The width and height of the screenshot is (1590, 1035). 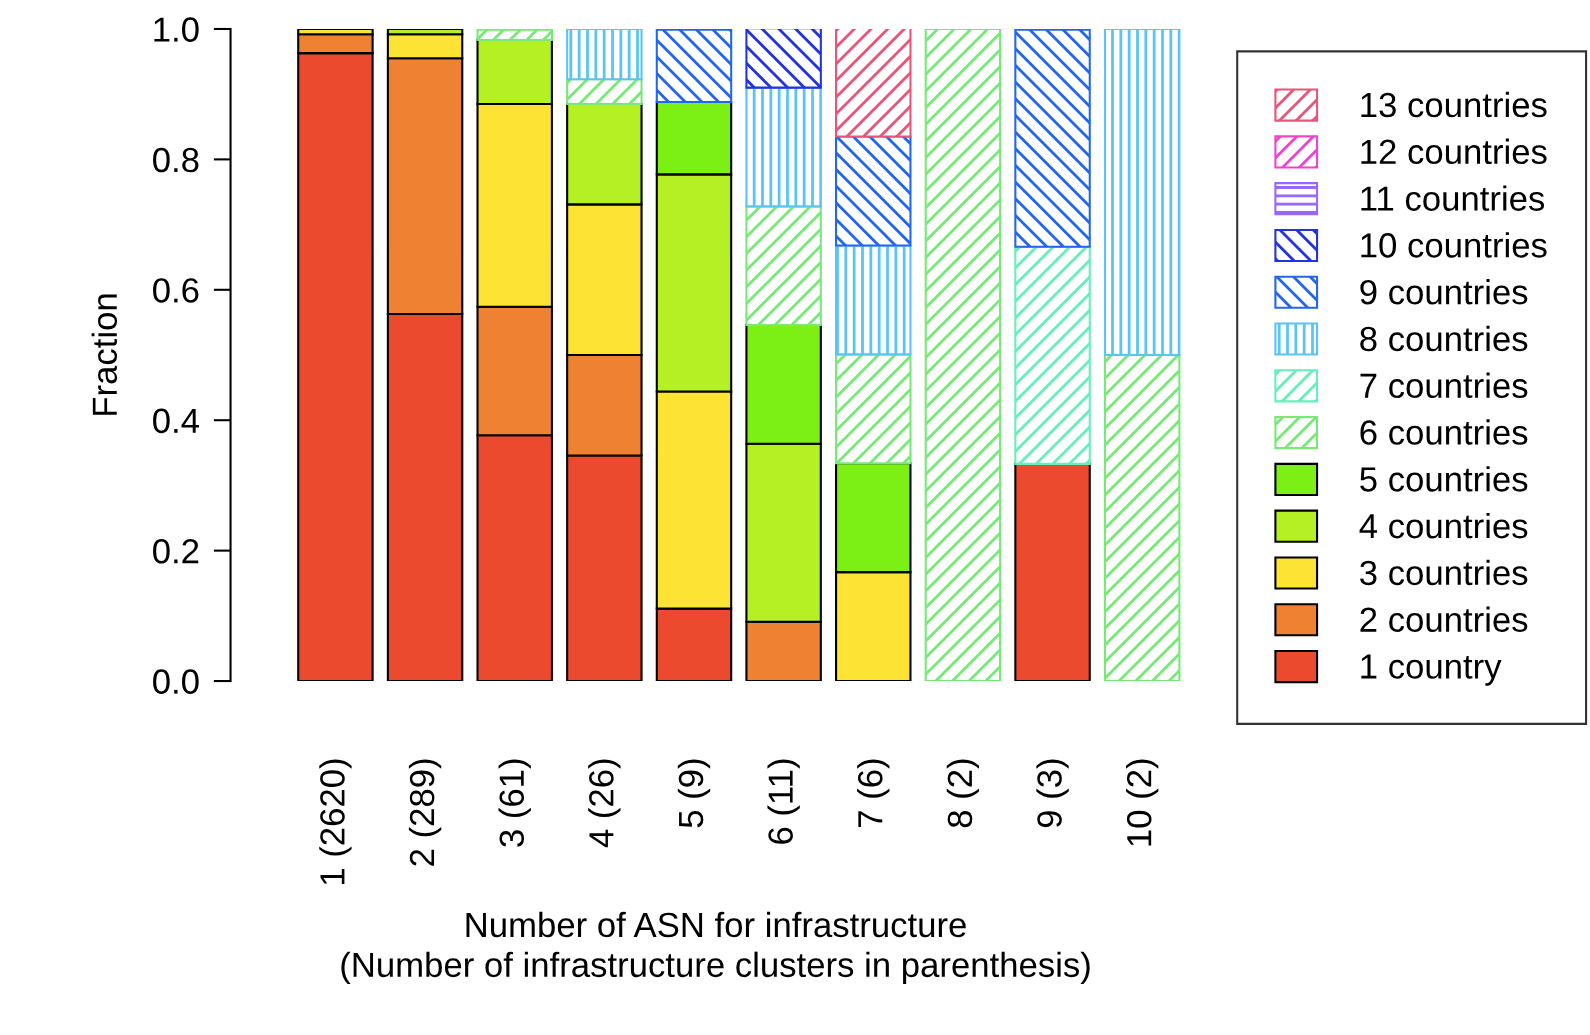 I want to click on y-tick-label: 0.8, so click(x=176, y=160).